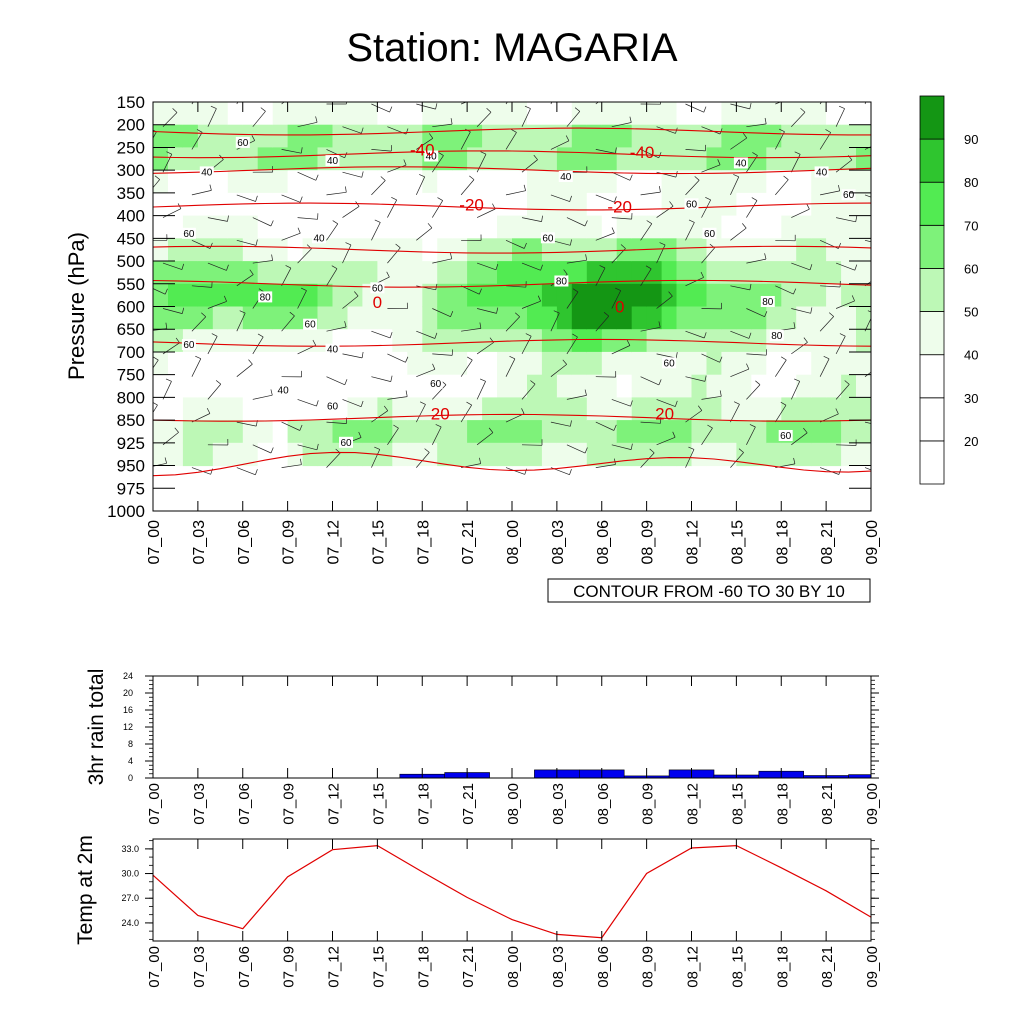 The image size is (1024, 1024). I want to click on rain-y-tick-label: 24, so click(128, 676).